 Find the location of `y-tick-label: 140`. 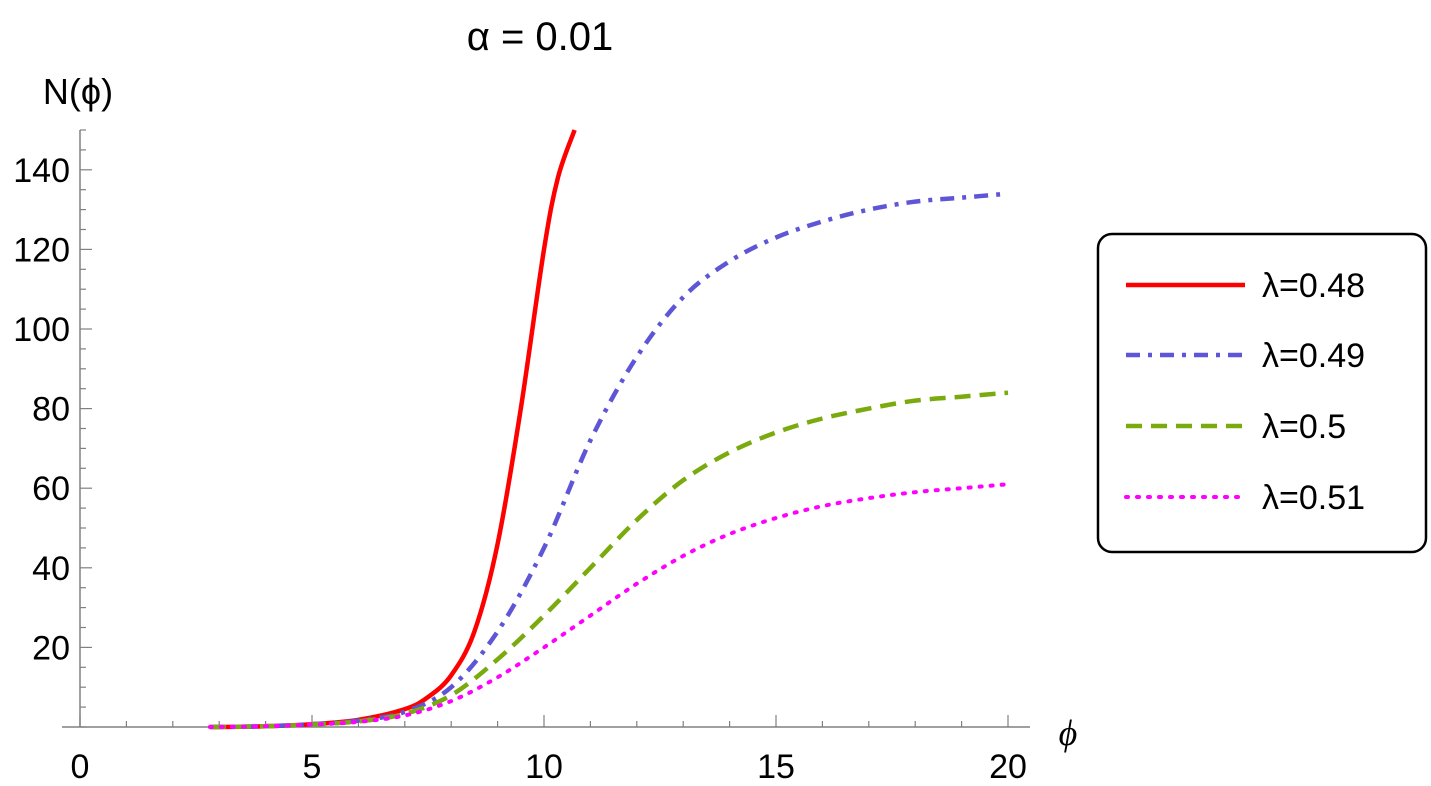

y-tick-label: 140 is located at coordinates (41, 171).